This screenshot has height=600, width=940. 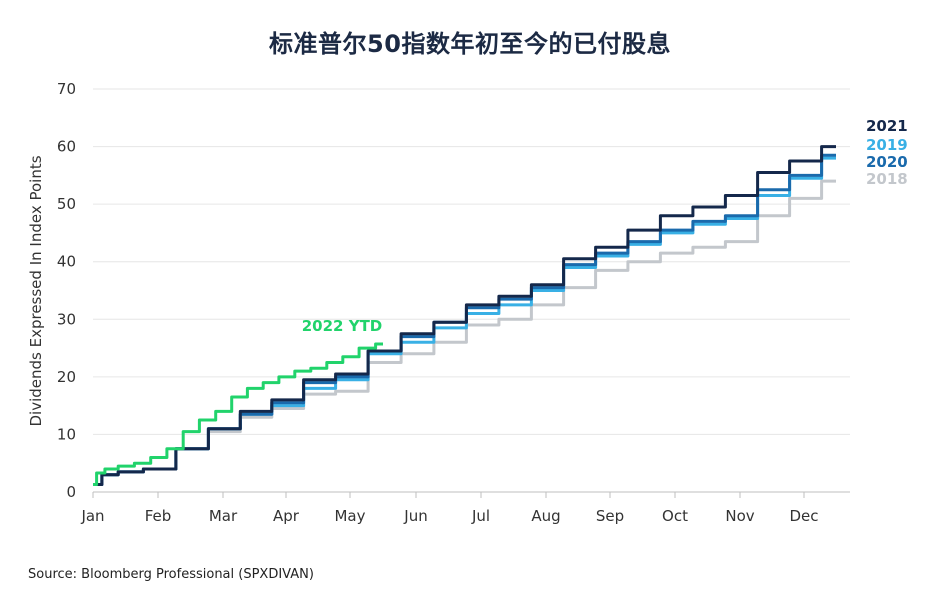 I want to click on y-tick-70: 70, so click(x=66, y=89).